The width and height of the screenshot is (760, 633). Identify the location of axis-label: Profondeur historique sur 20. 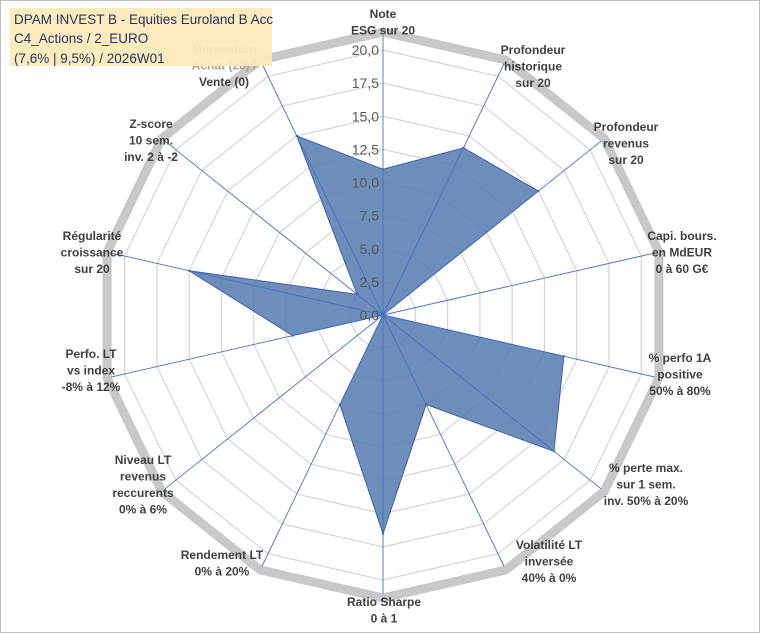
(533, 66).